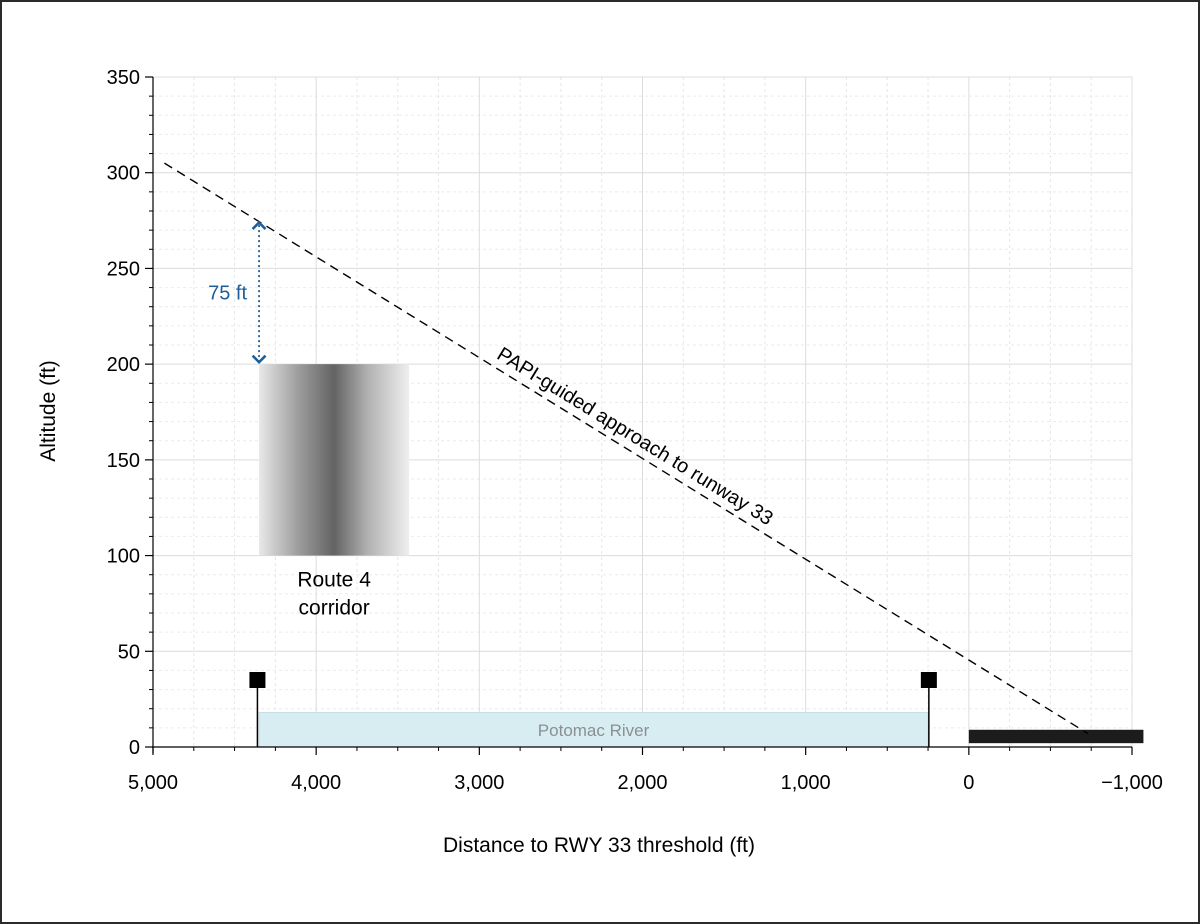 This screenshot has height=924, width=1200. I want to click on runway-33-bar, so click(1056, 736).